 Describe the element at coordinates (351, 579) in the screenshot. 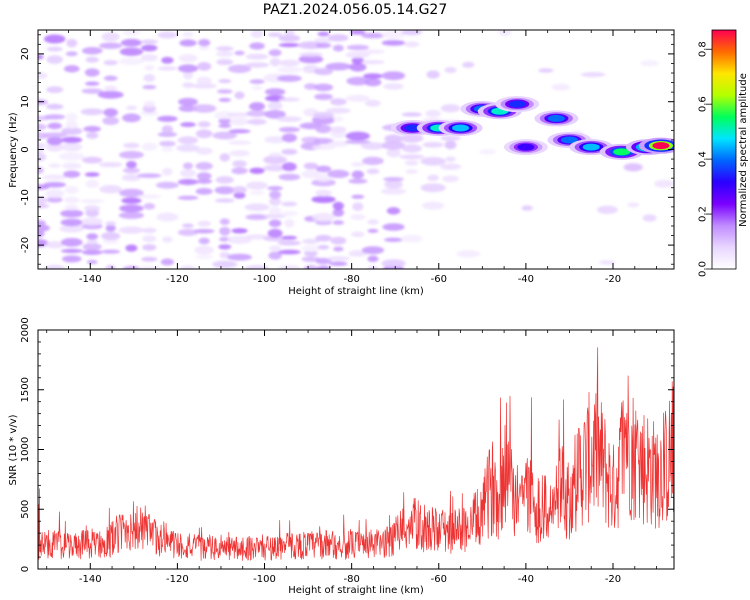

I see `snr-x-tick-label: -80` at that location.